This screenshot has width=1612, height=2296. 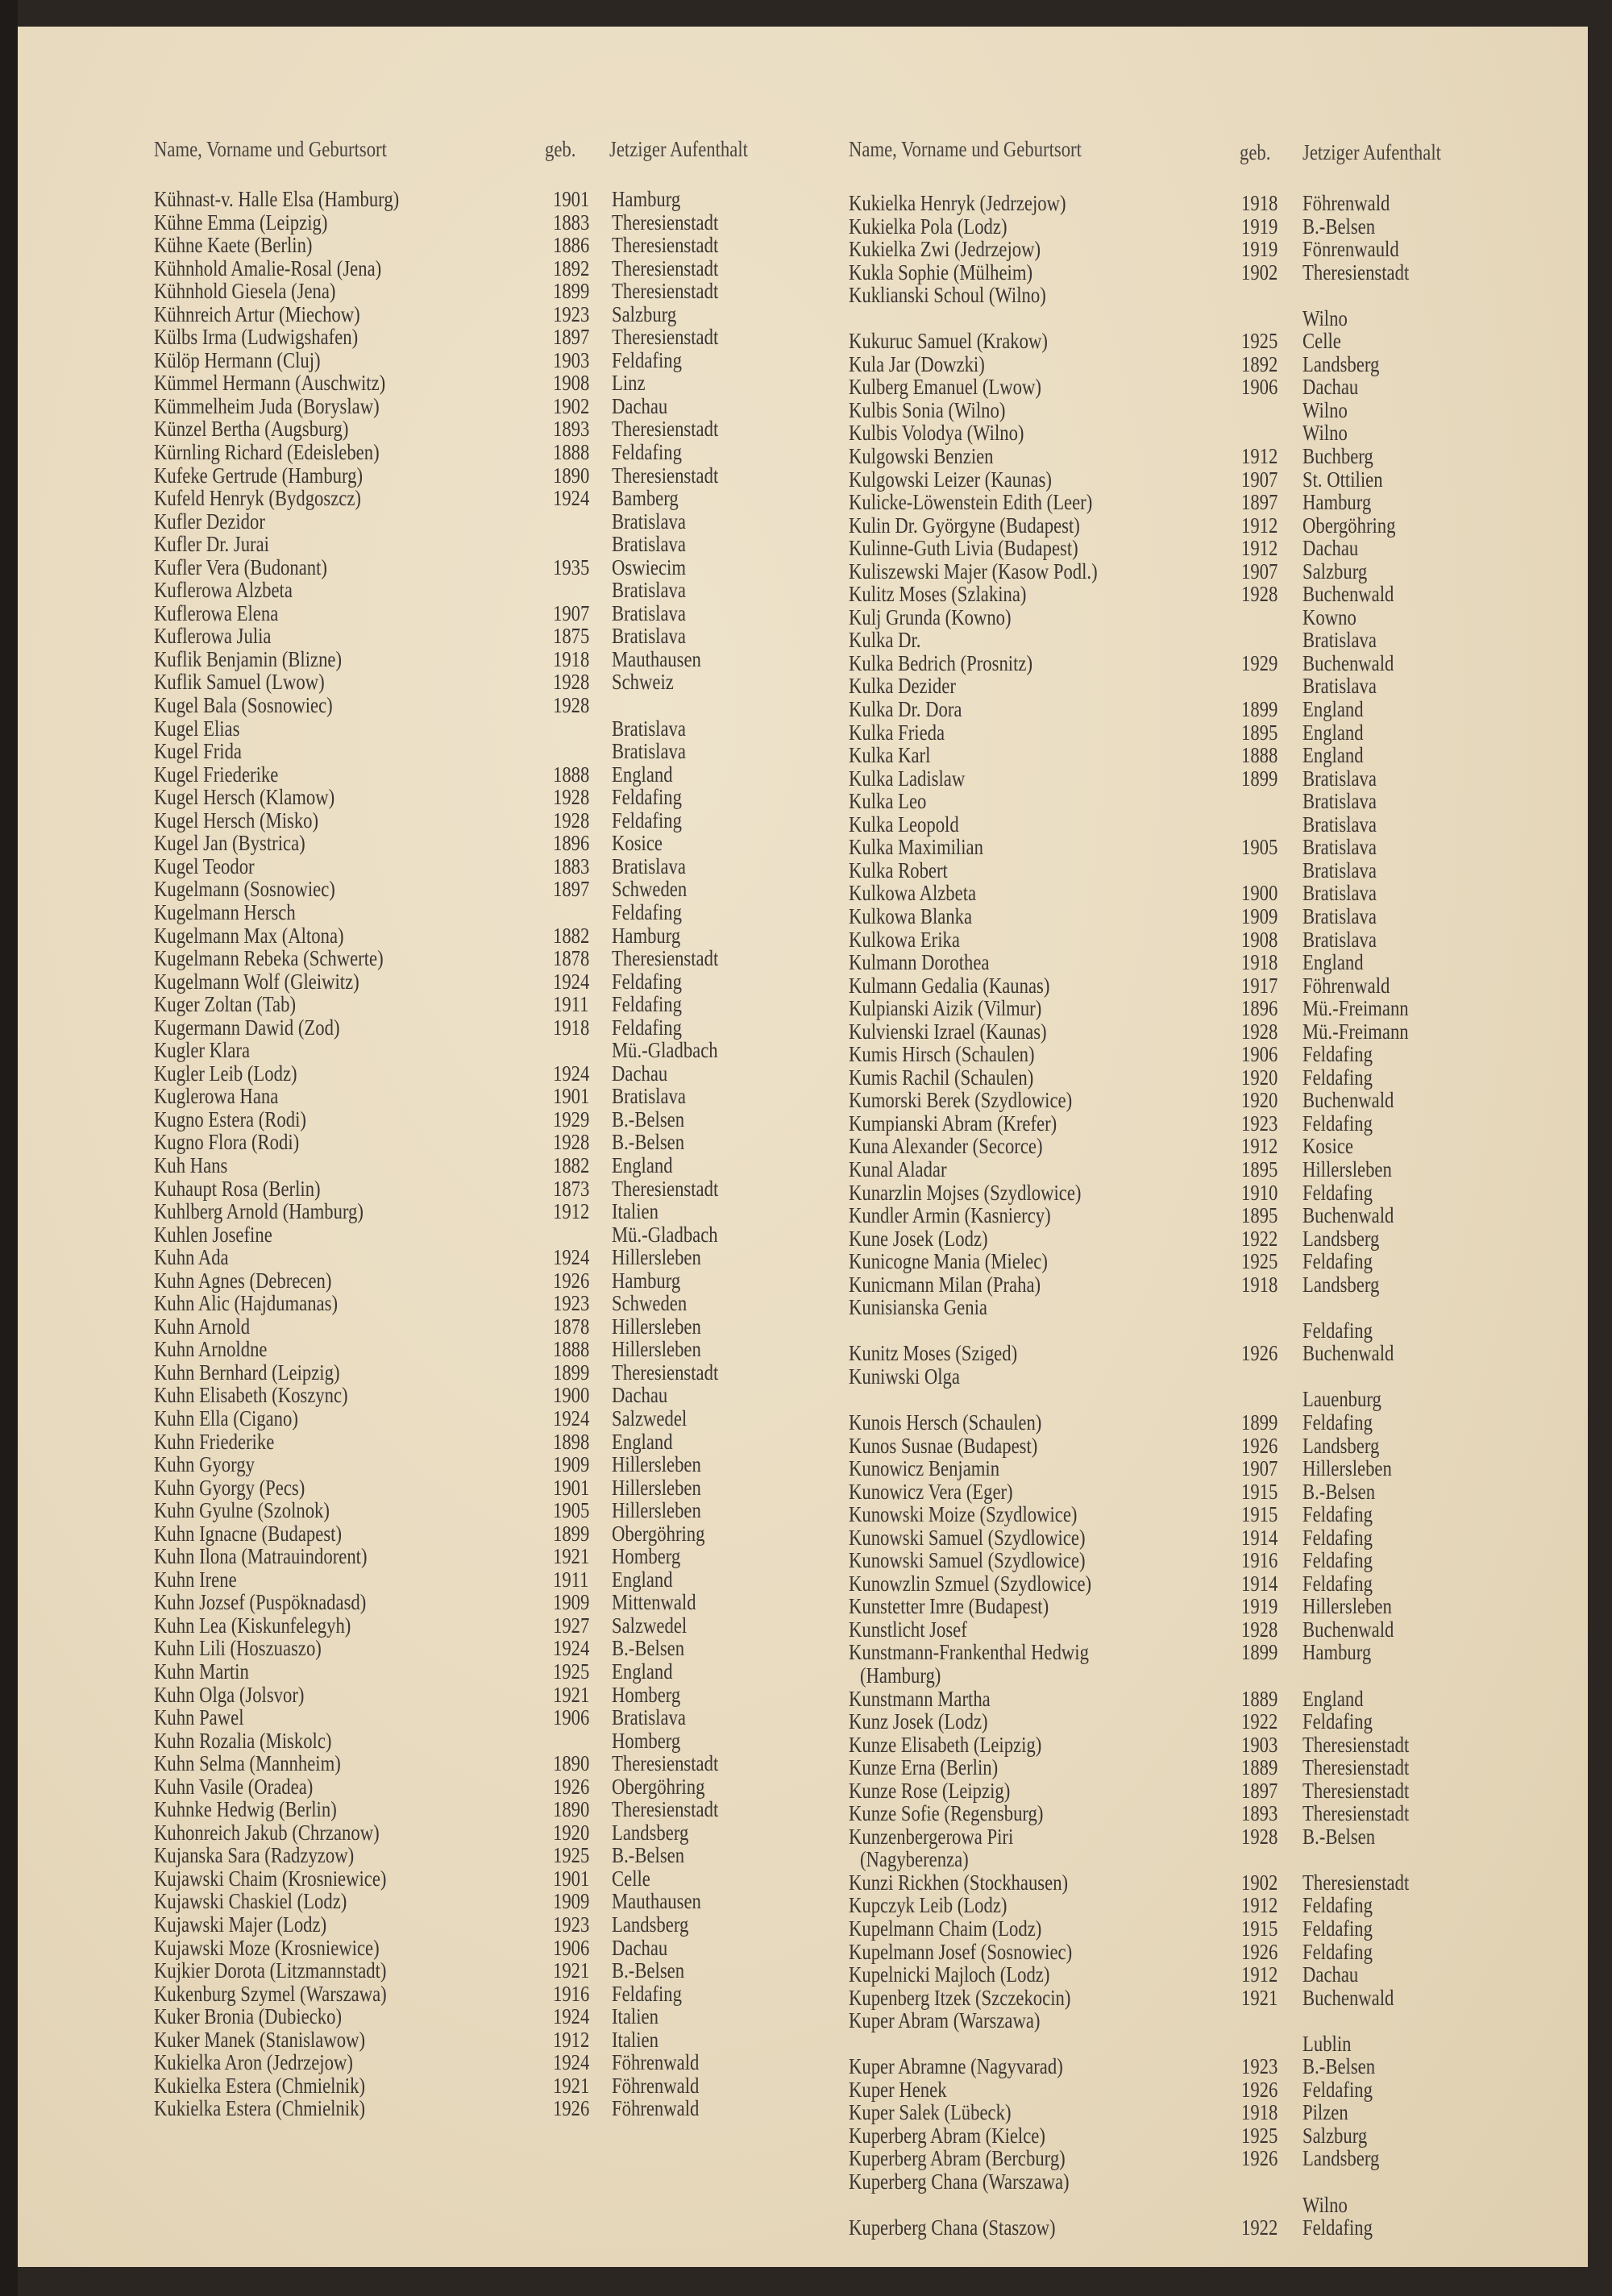 I want to click on entry-name: Kuhn Gyorgy, so click(x=204, y=1465).